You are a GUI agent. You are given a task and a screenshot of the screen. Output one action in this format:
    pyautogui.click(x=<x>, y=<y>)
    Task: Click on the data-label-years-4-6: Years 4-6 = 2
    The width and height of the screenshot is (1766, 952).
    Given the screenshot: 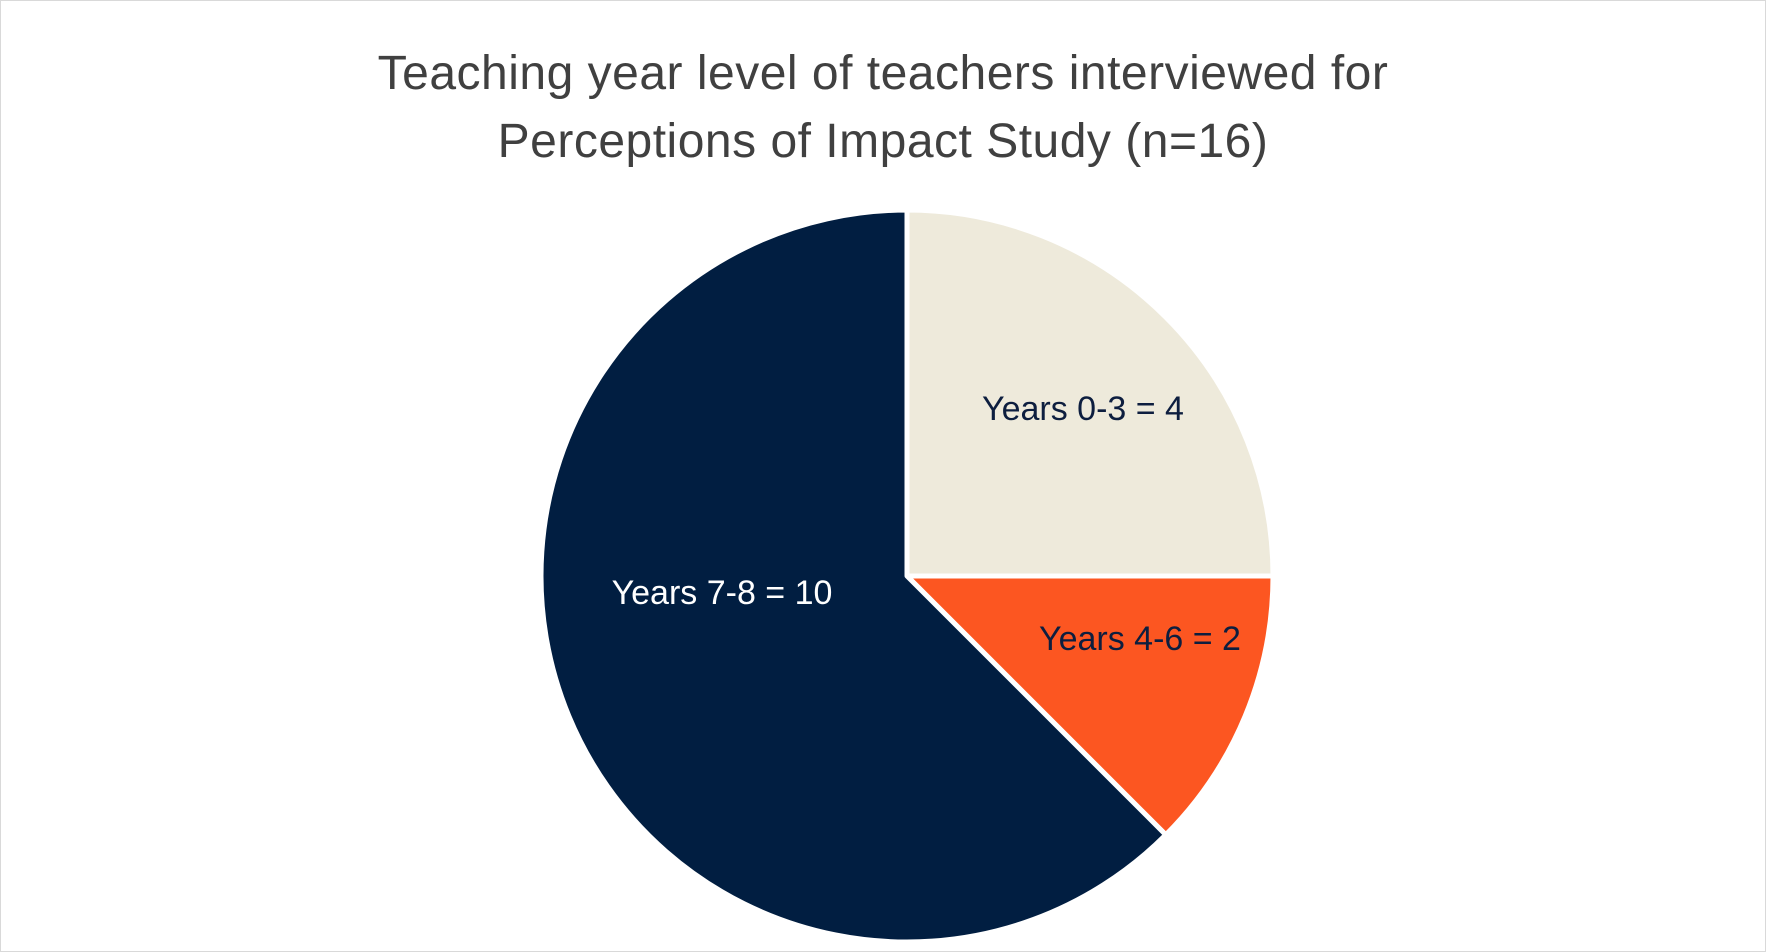 What is the action you would take?
    pyautogui.click(x=1140, y=639)
    